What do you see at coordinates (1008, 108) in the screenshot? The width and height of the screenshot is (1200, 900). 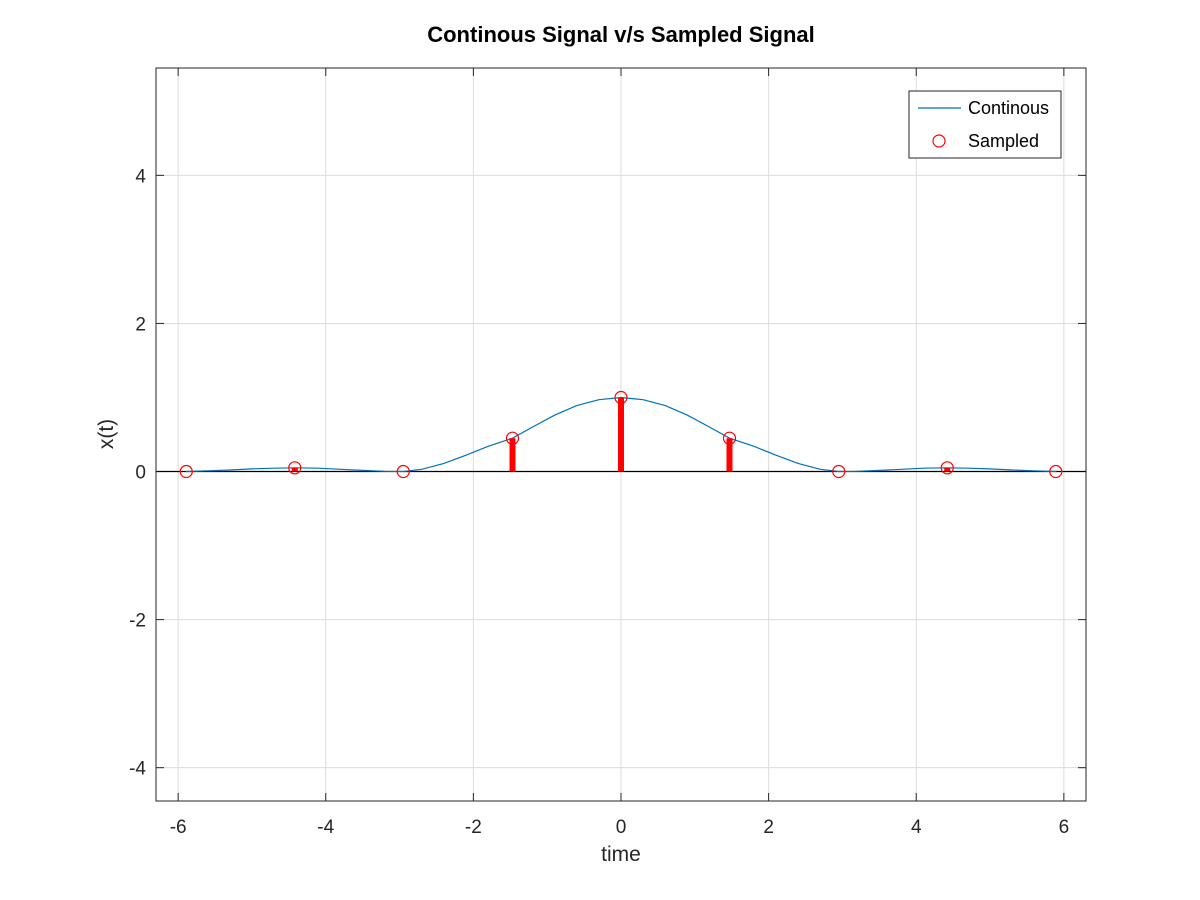 I see `legend-continous-label: Continous` at bounding box center [1008, 108].